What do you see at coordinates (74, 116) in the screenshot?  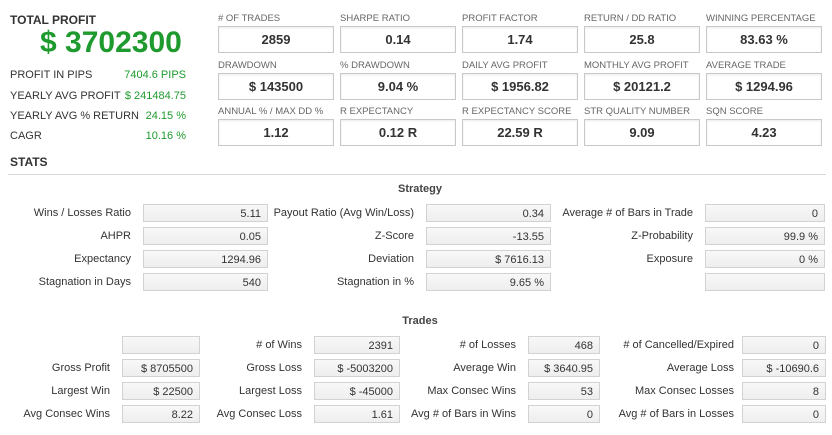 I see `summary-label: YEARLY AVG % RETURN` at bounding box center [74, 116].